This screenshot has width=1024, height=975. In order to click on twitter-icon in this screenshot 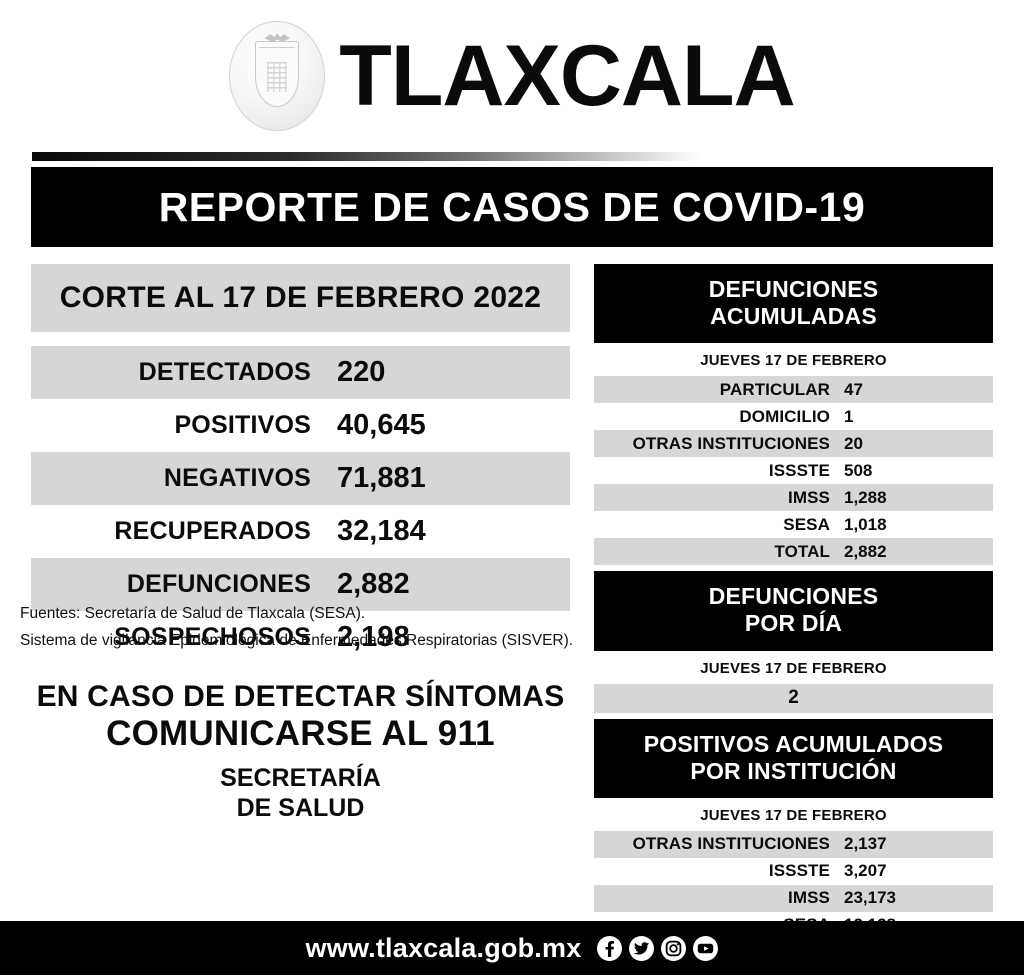, I will do `click(642, 948)`.